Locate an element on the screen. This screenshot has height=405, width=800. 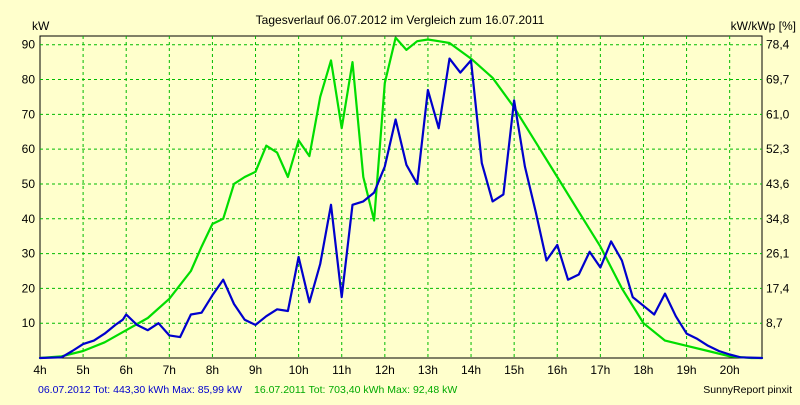
x-tick-label: 9h is located at coordinates (255, 370).